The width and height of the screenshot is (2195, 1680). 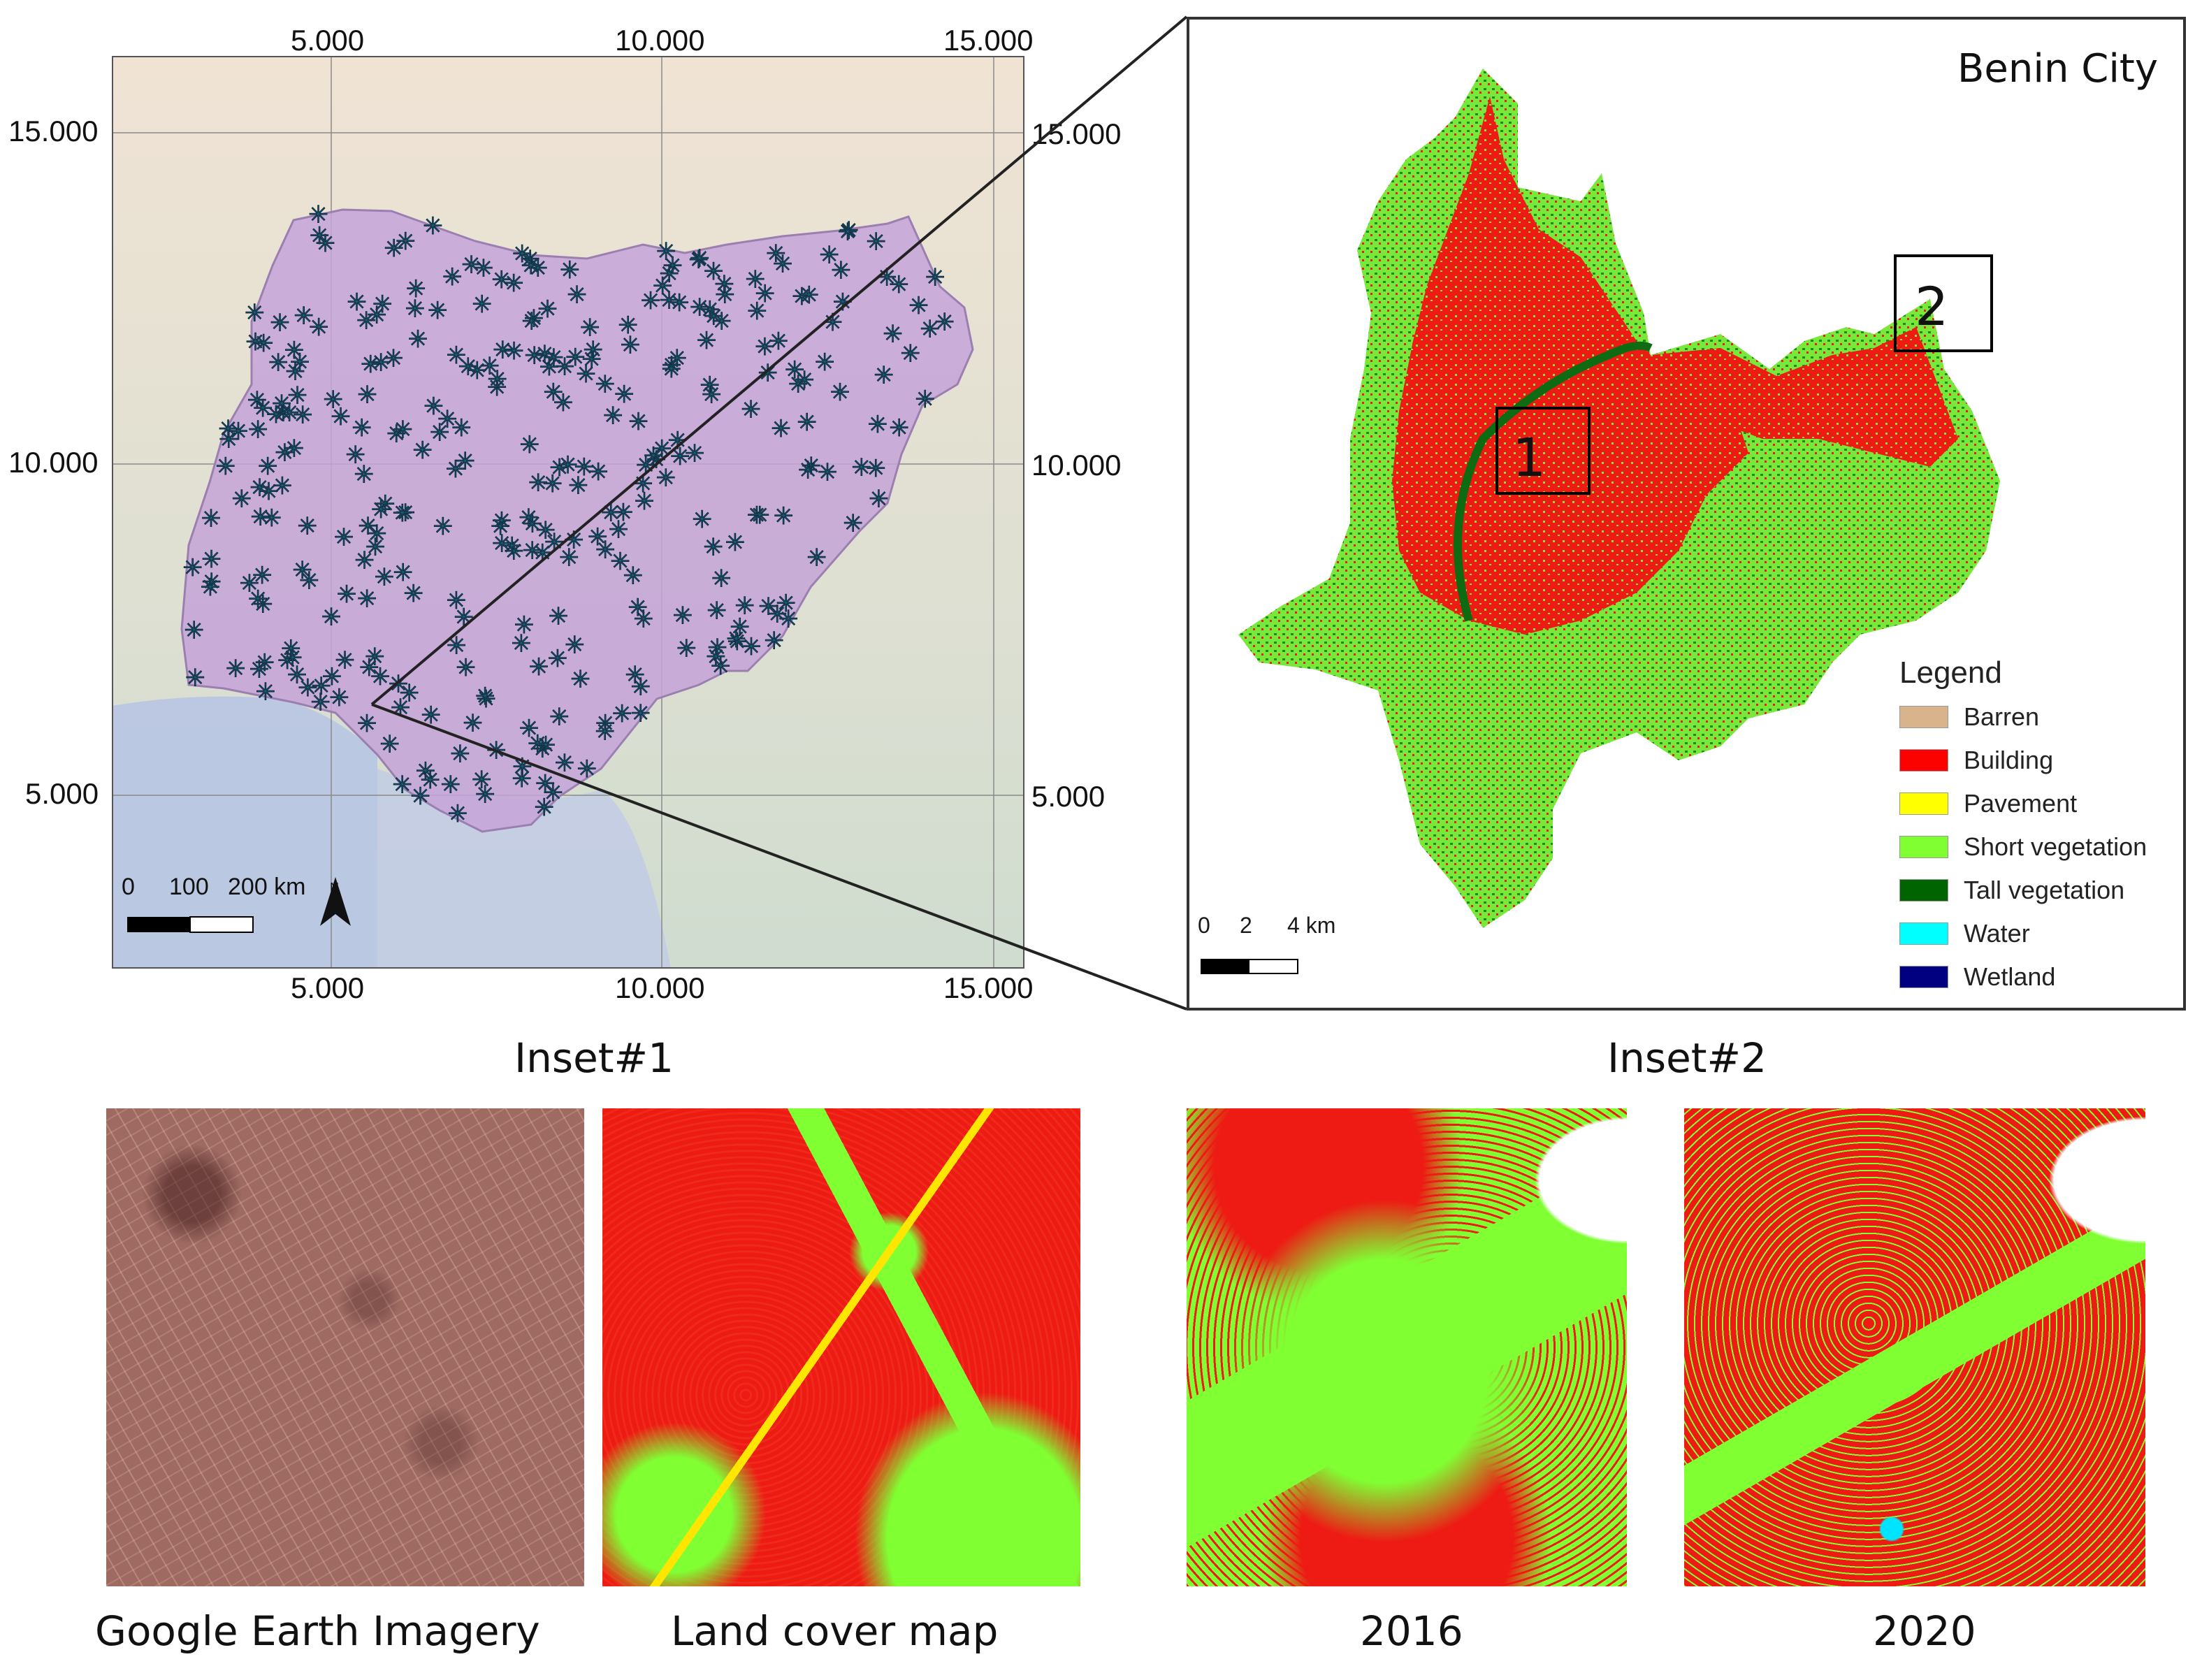 What do you see at coordinates (1924, 1631) in the screenshot?
I see `year-2020-caption: 2020` at bounding box center [1924, 1631].